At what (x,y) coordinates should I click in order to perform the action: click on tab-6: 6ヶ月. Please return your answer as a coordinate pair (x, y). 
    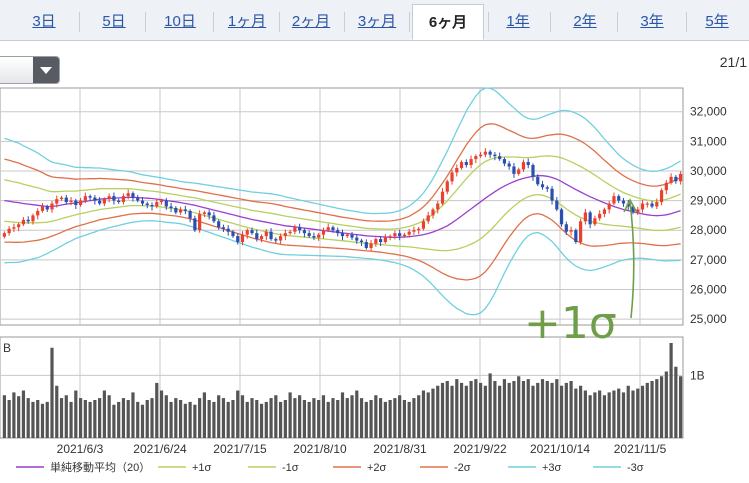
    Looking at the image, I should click on (448, 22).